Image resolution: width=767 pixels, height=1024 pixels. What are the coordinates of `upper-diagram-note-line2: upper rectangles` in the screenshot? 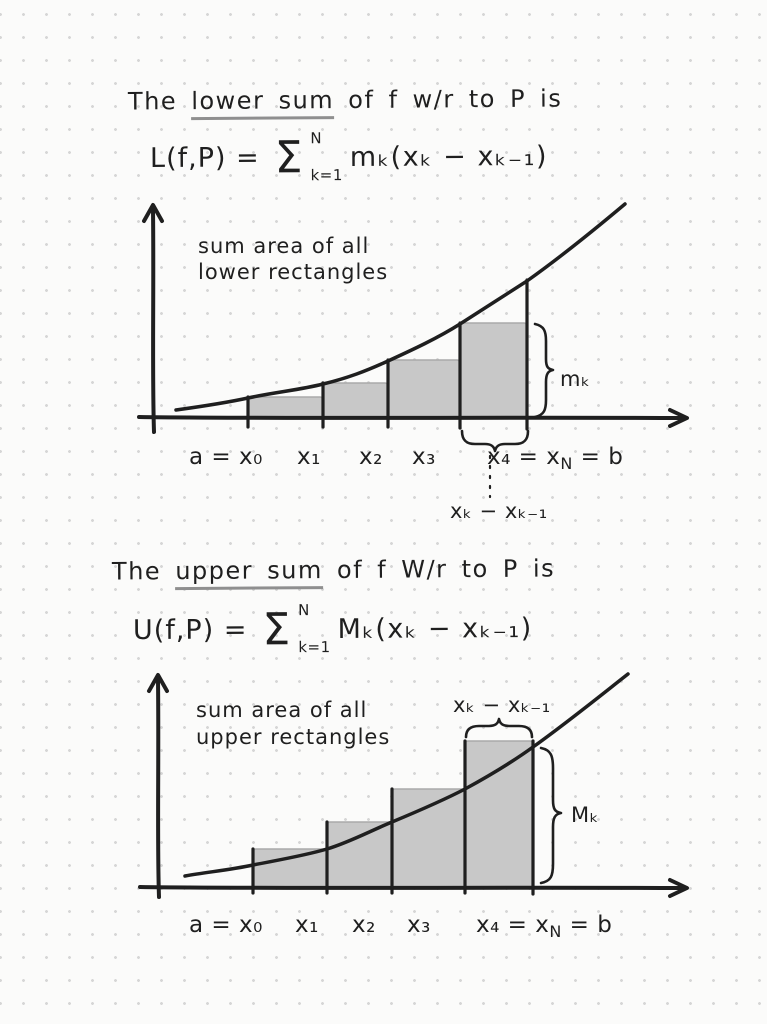 It's located at (293, 737).